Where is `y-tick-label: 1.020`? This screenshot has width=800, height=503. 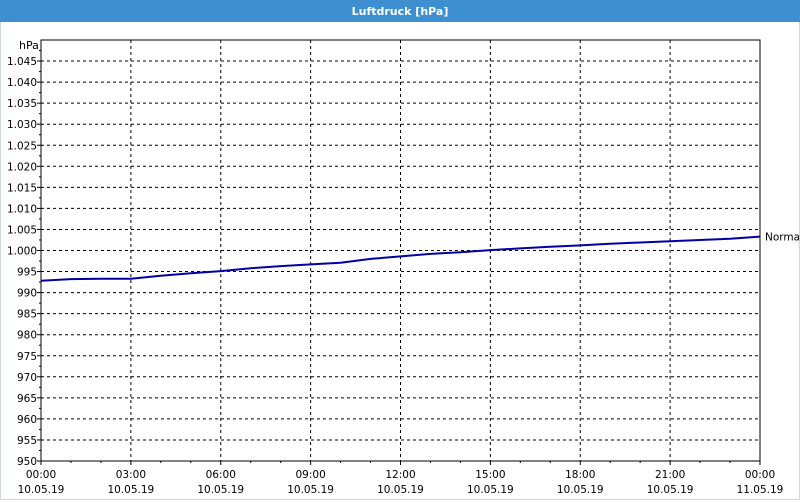 y-tick-label: 1.020 is located at coordinates (22, 167).